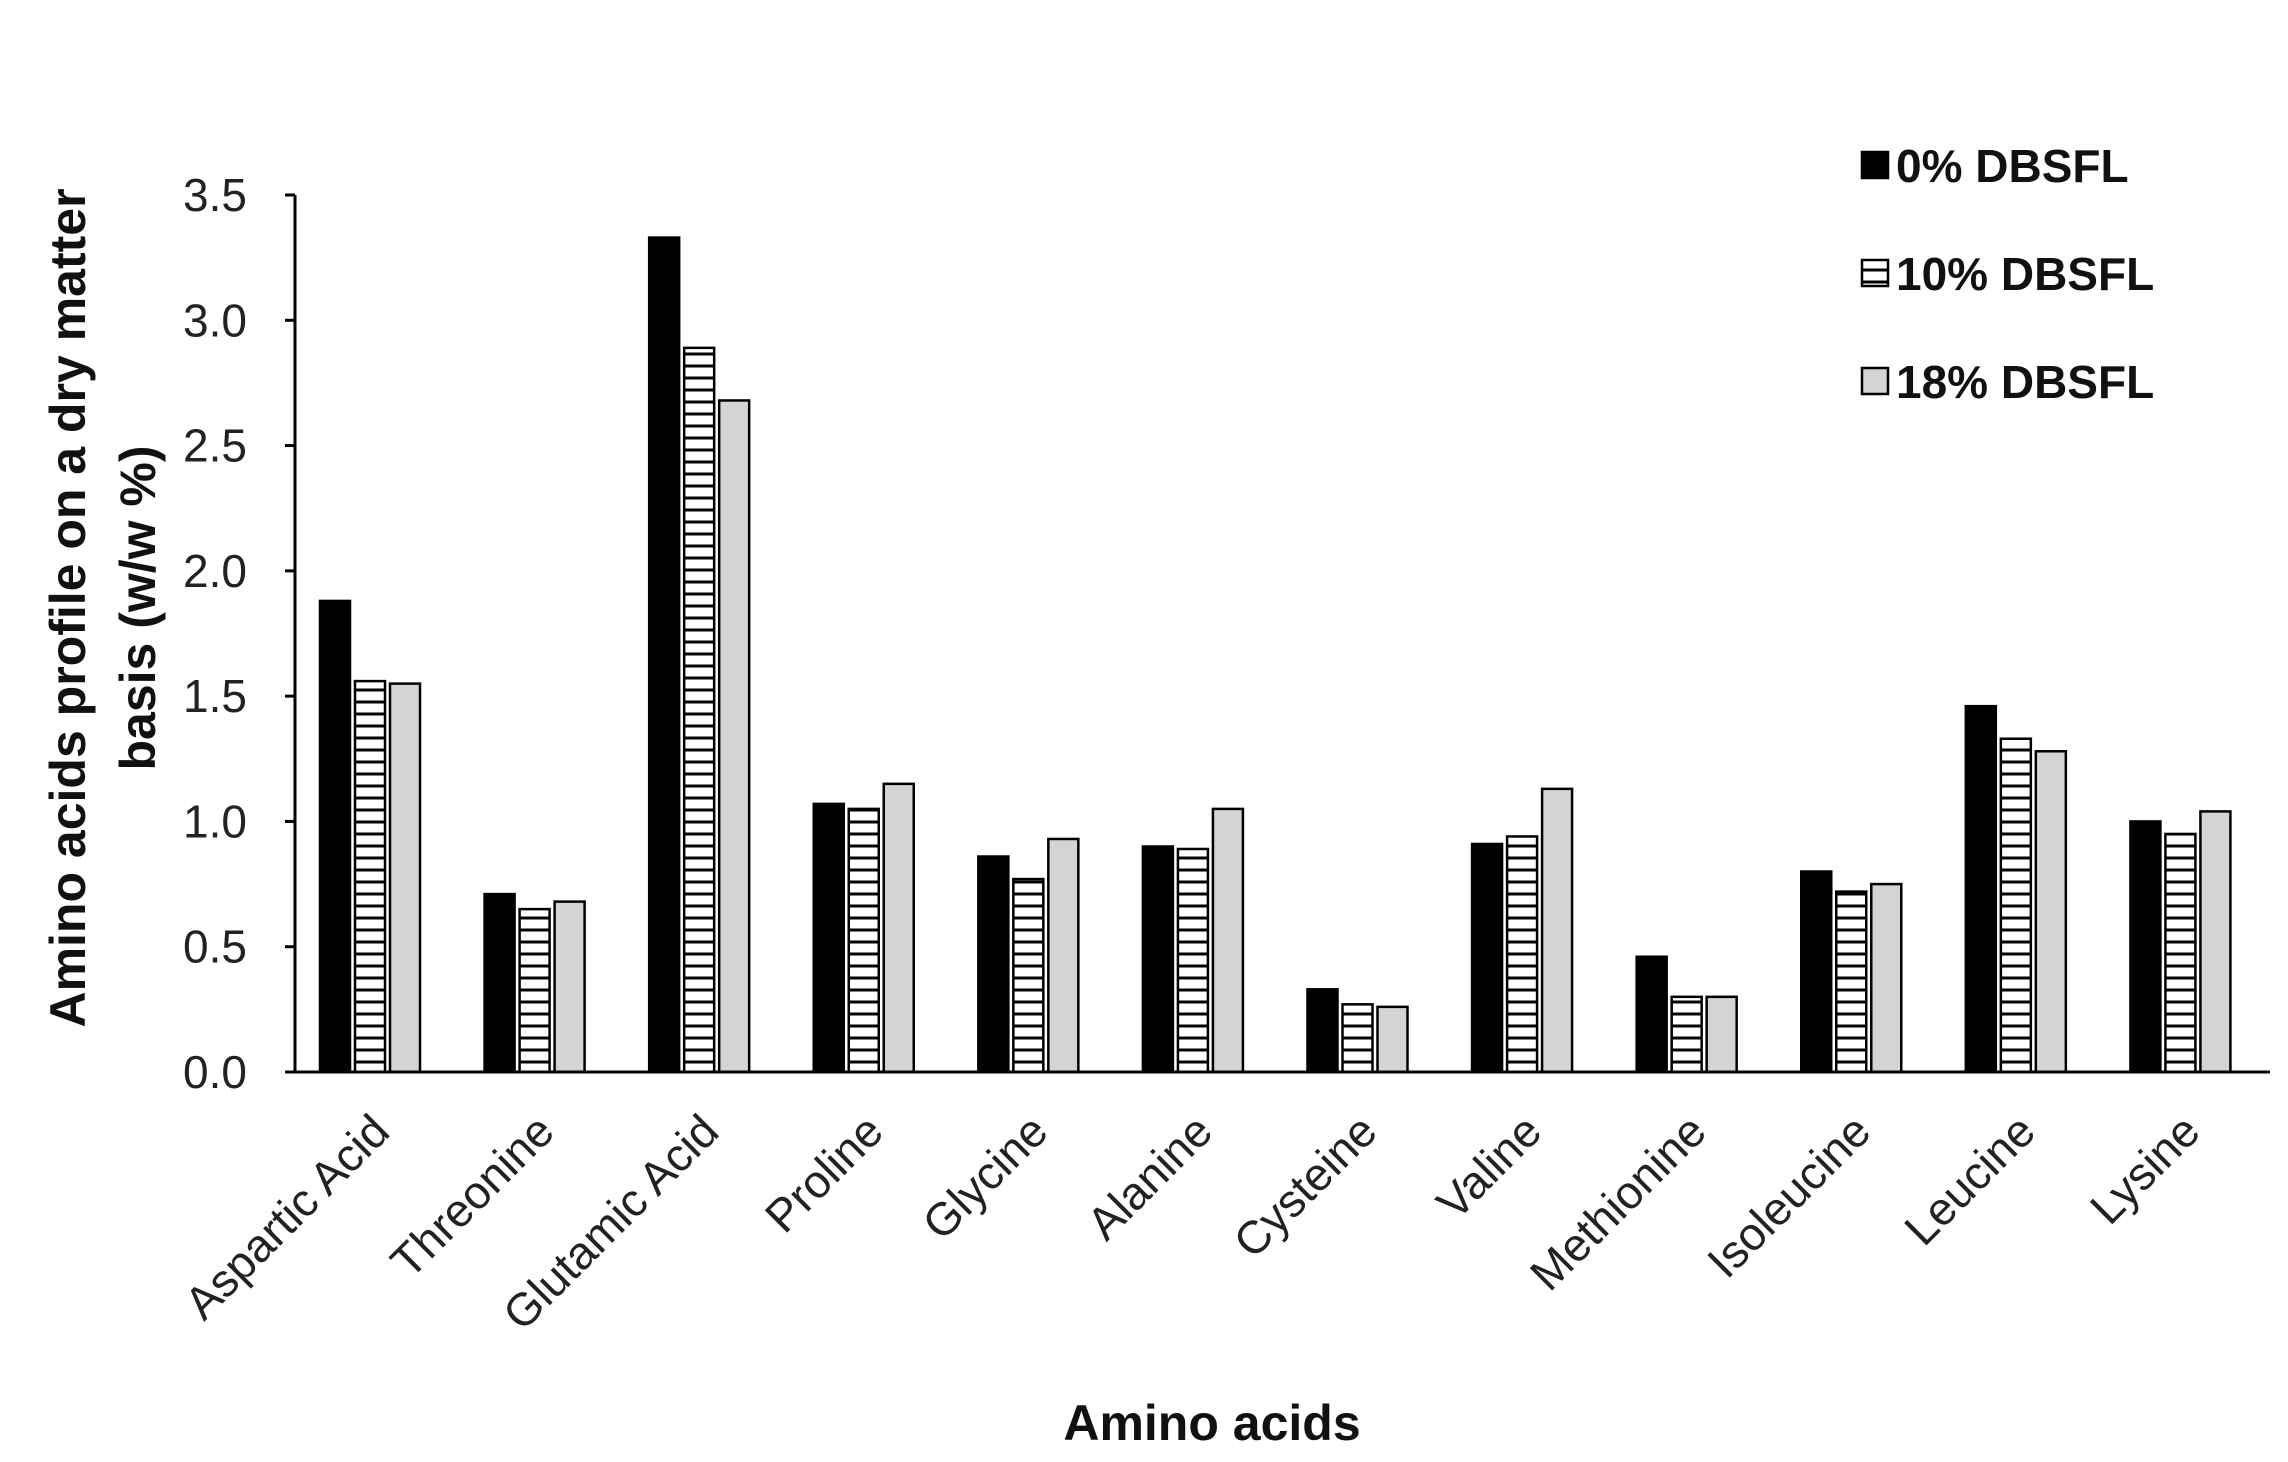 Image resolution: width=2288 pixels, height=1462 pixels. Describe the element at coordinates (1149, 1176) in the screenshot. I see `x-category-label: Alanine` at that location.